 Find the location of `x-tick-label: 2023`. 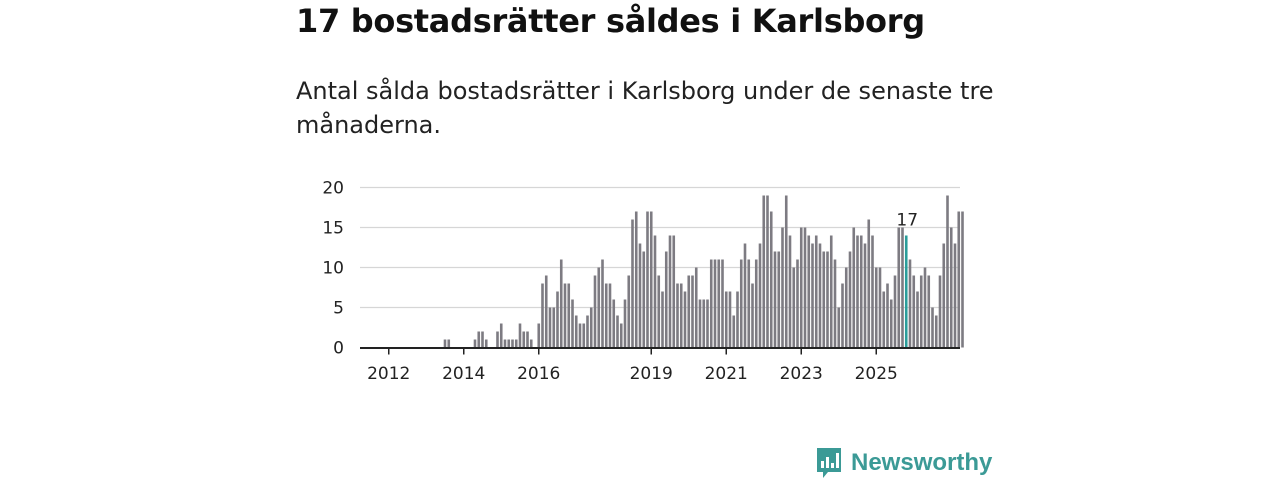

x-tick-label: 2023 is located at coordinates (801, 374).